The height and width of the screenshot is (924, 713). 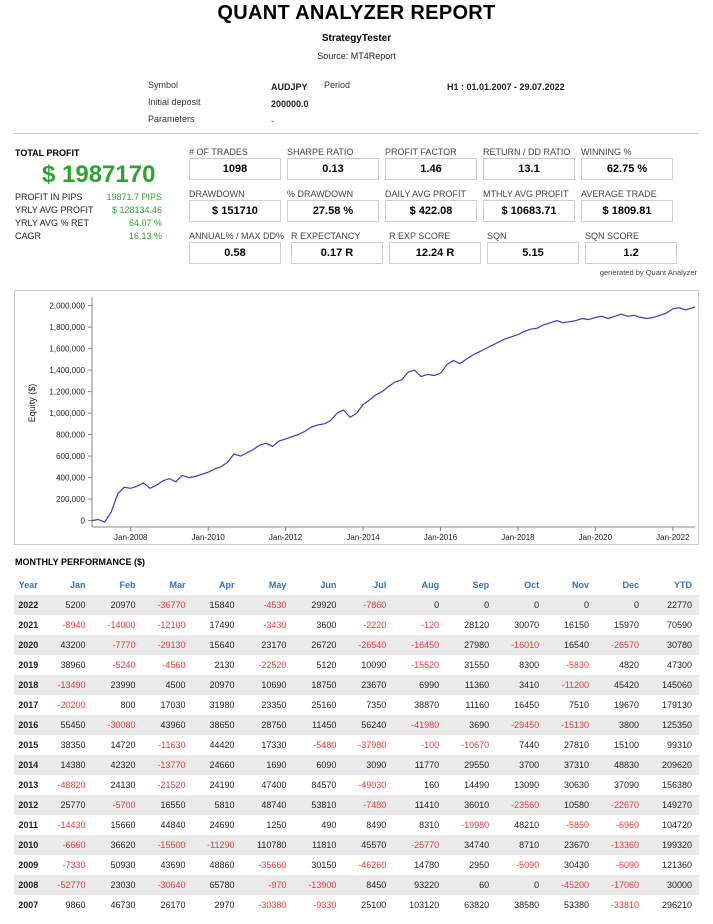 I want to click on month-value-cell: 17490, so click(x=222, y=625).